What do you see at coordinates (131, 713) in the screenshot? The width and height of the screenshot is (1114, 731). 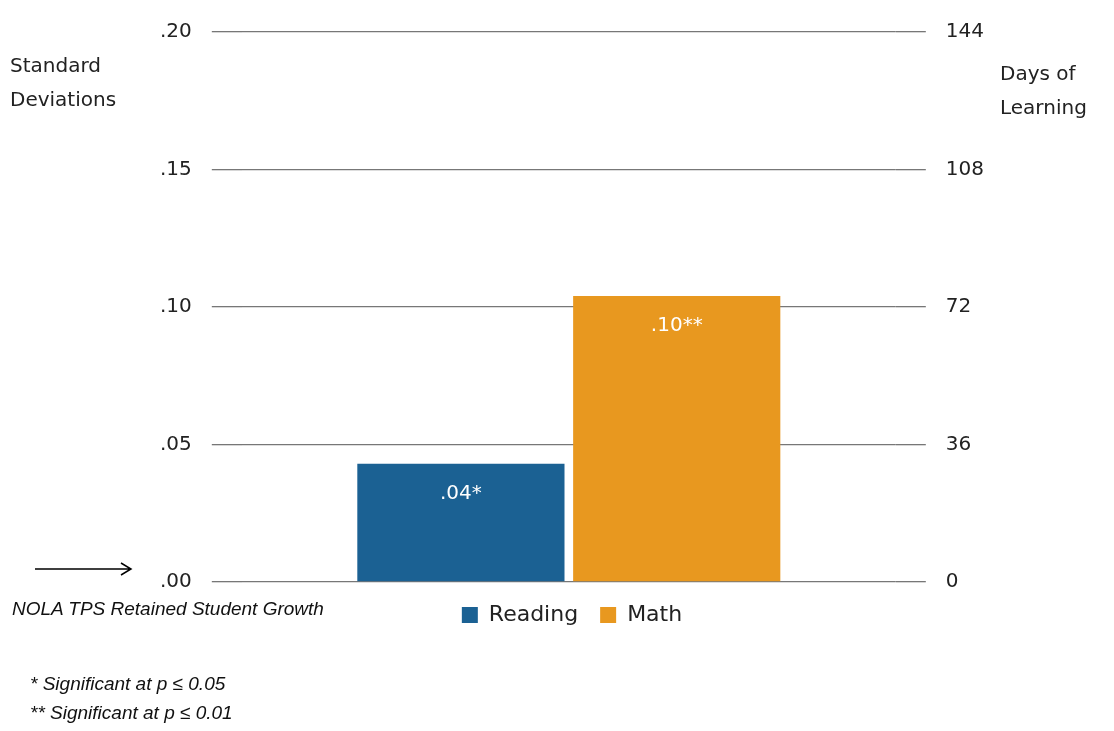 I see `text: ** Significant at p ≤ 0.01` at bounding box center [131, 713].